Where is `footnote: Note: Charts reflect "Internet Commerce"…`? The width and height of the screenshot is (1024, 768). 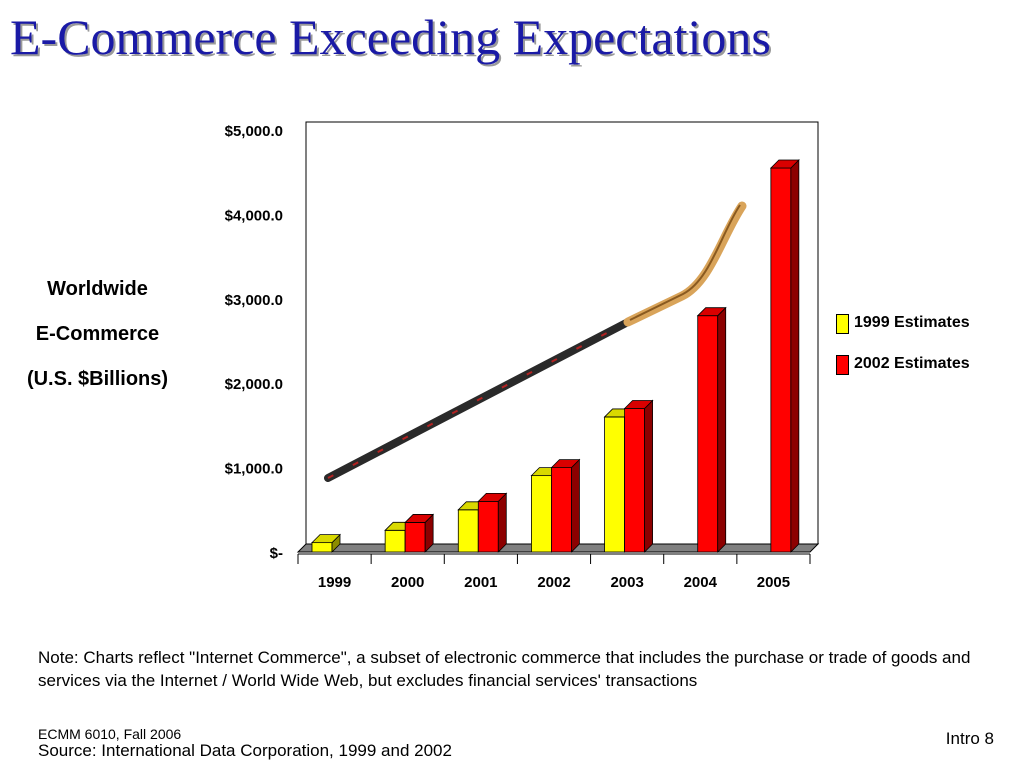 footnote: Note: Charts reflect "Internet Commerce"… is located at coordinates (504, 669).